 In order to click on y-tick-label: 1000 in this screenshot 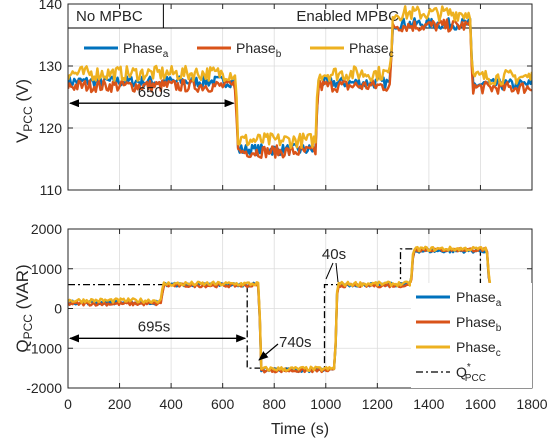, I will do `click(46, 269)`.